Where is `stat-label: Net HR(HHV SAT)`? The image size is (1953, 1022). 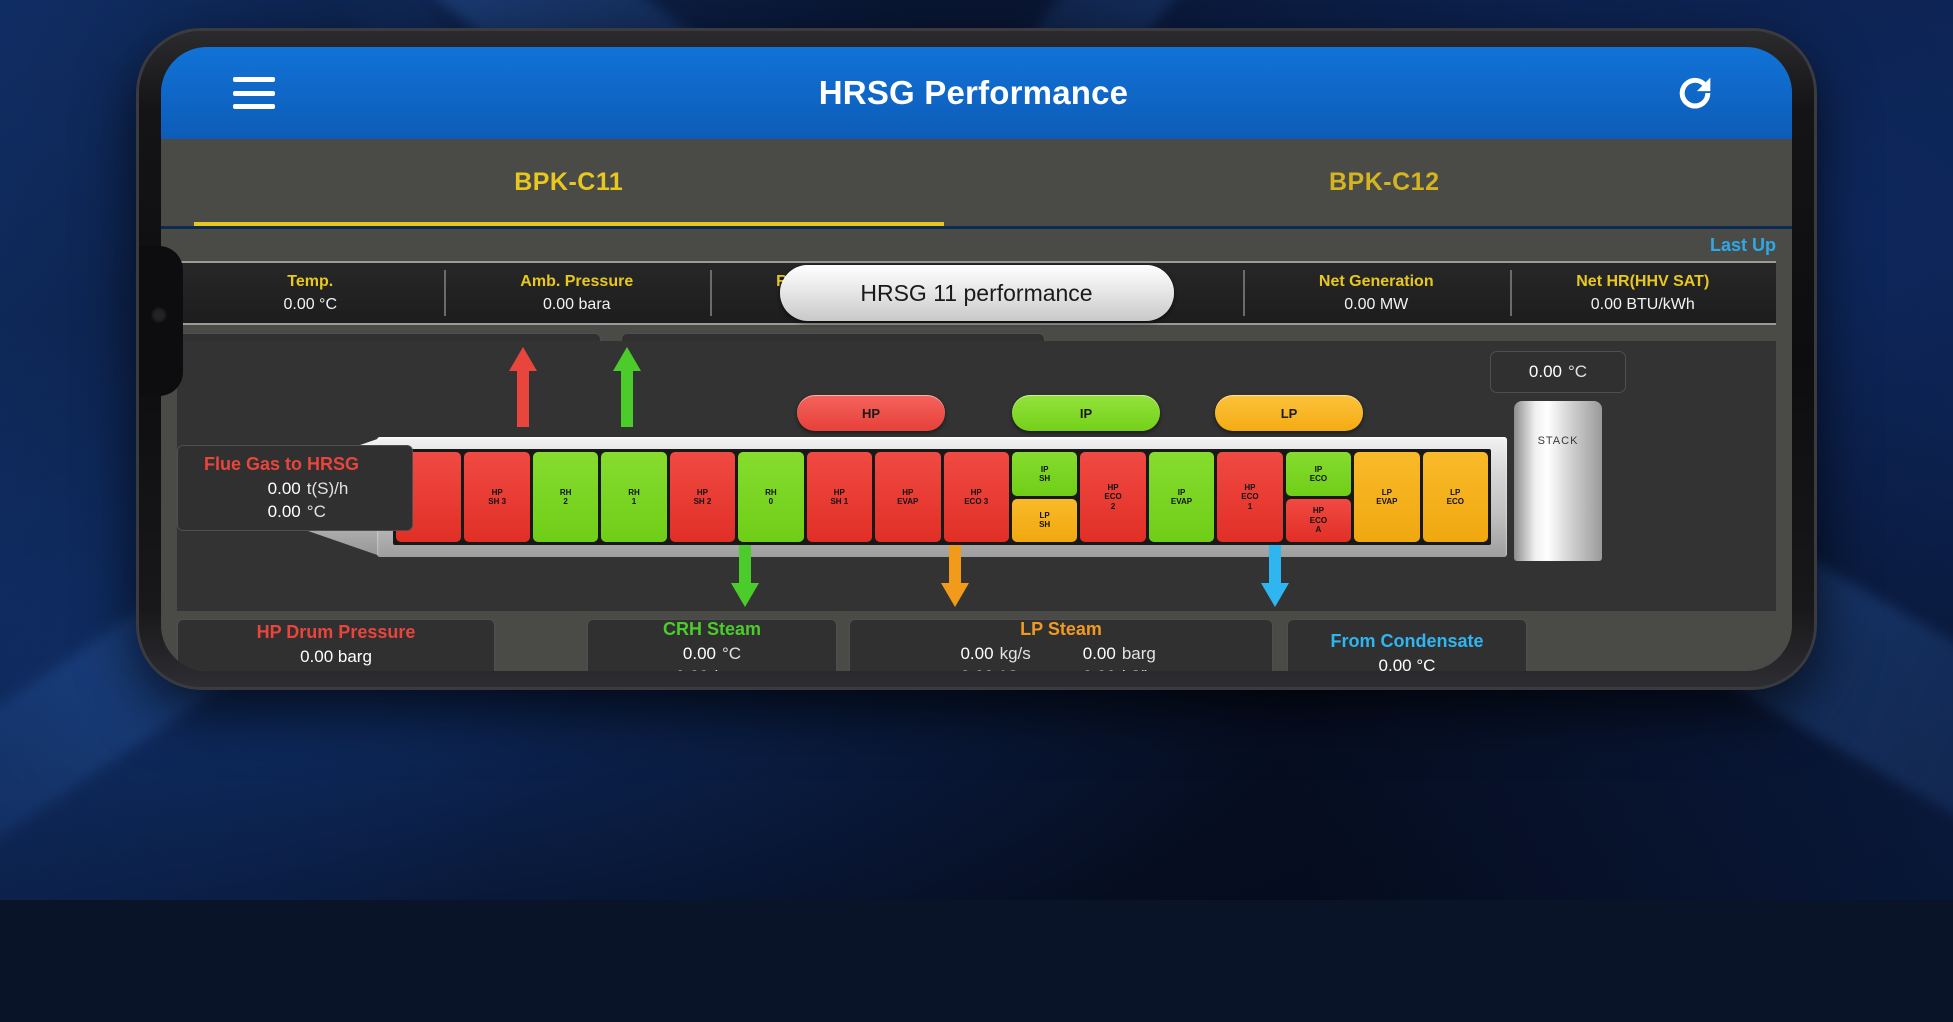
stat-label: Net HR(HHV SAT) is located at coordinates (1642, 282).